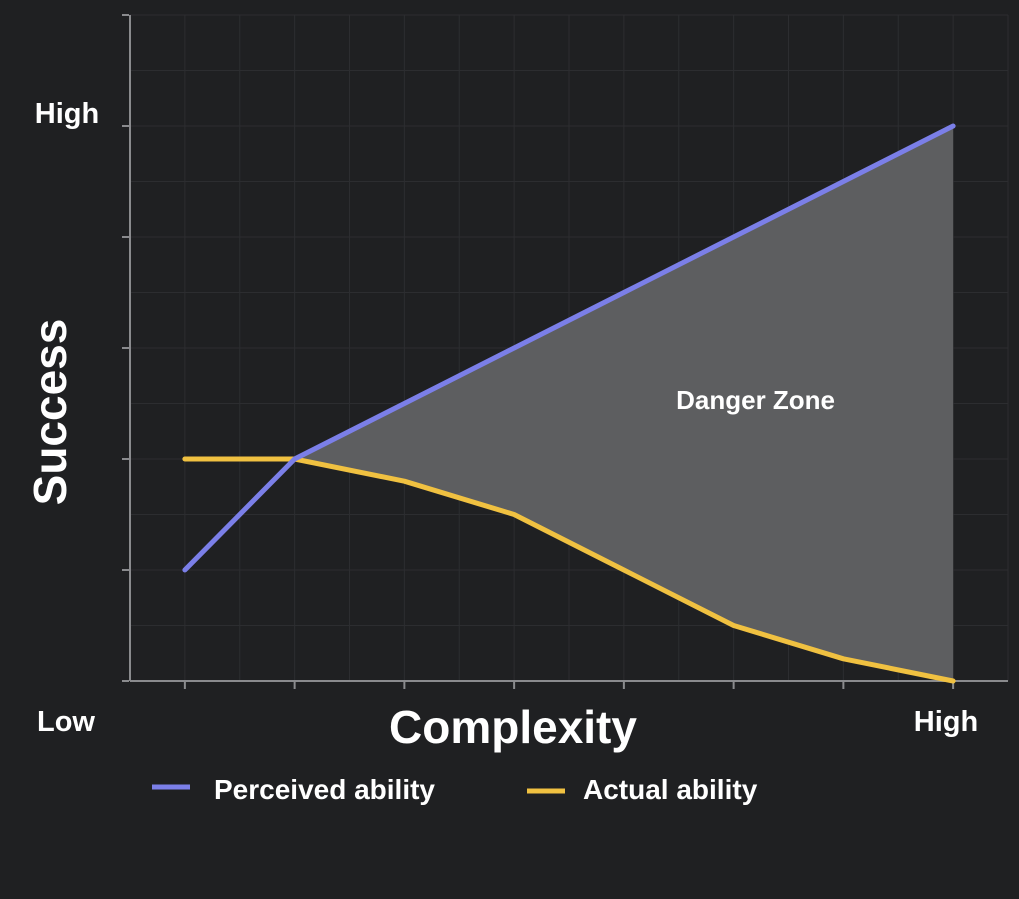 This screenshot has width=1019, height=899. What do you see at coordinates (67, 114) in the screenshot?
I see `y-tick-label-high: High` at bounding box center [67, 114].